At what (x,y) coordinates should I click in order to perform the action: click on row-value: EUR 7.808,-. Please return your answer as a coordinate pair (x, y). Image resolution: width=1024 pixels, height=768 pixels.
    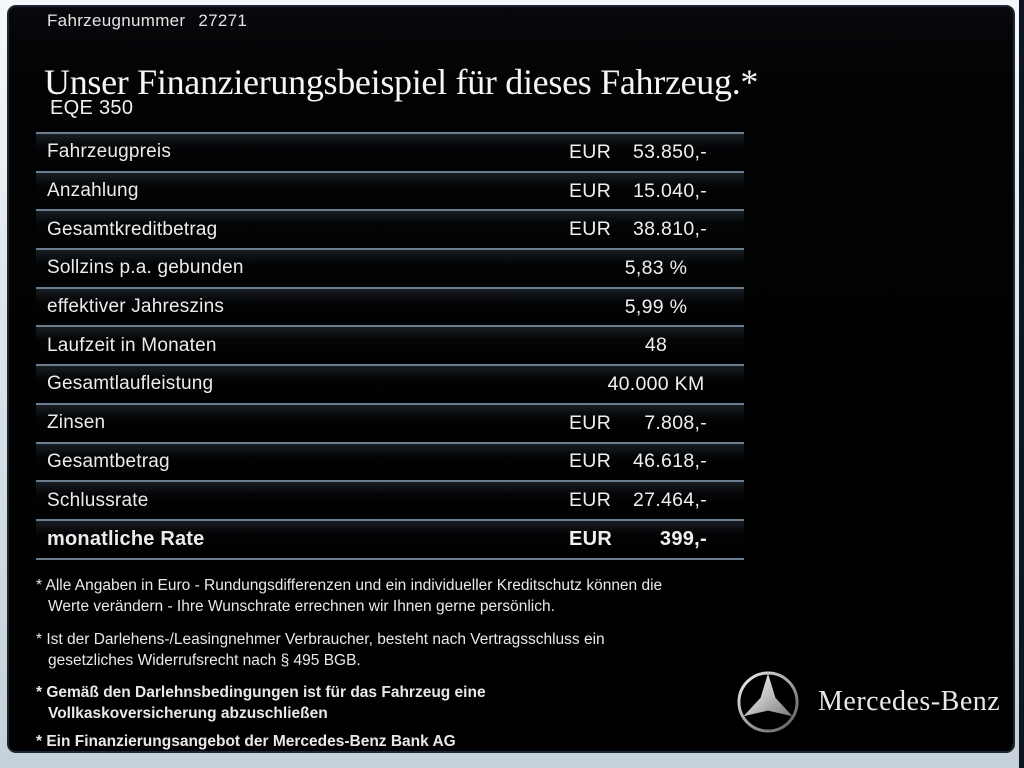
    Looking at the image, I should click on (653, 423).